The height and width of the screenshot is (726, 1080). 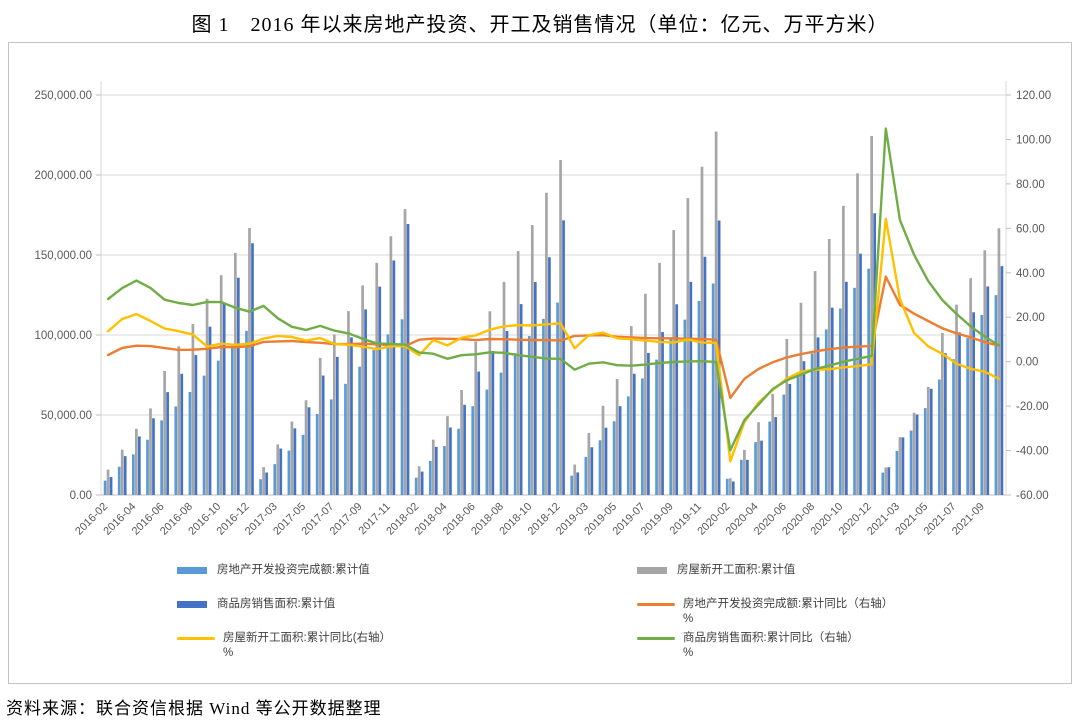 I want to click on svg-text: 20.00, so click(x=1030, y=318).